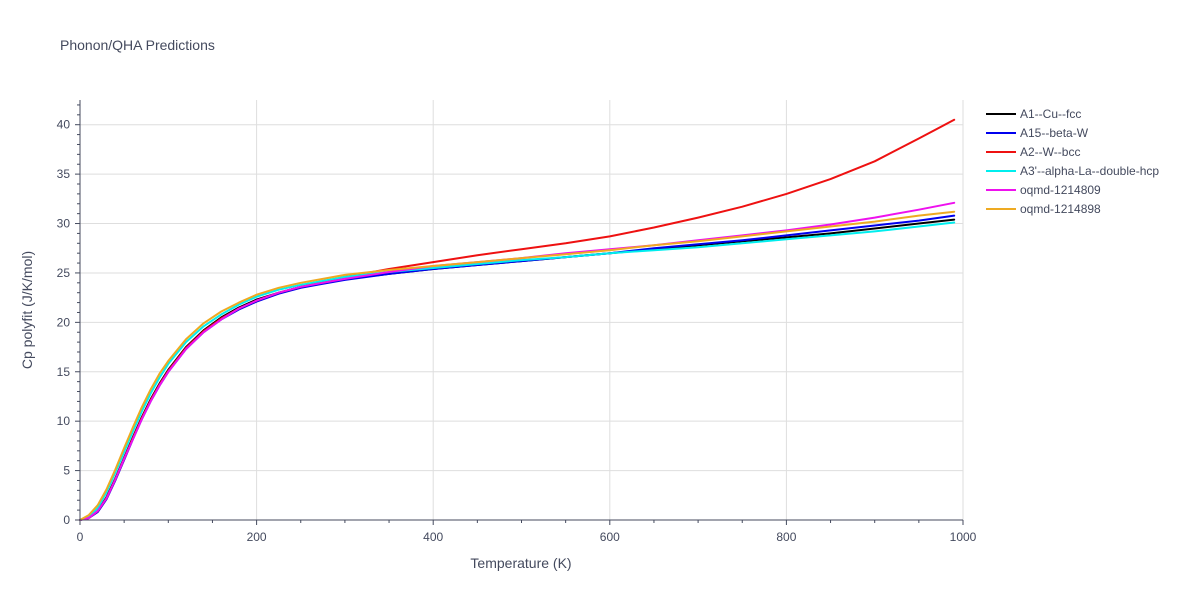 The height and width of the screenshot is (600, 1200). I want to click on x-axis-title: Temperature (K), so click(520, 563).